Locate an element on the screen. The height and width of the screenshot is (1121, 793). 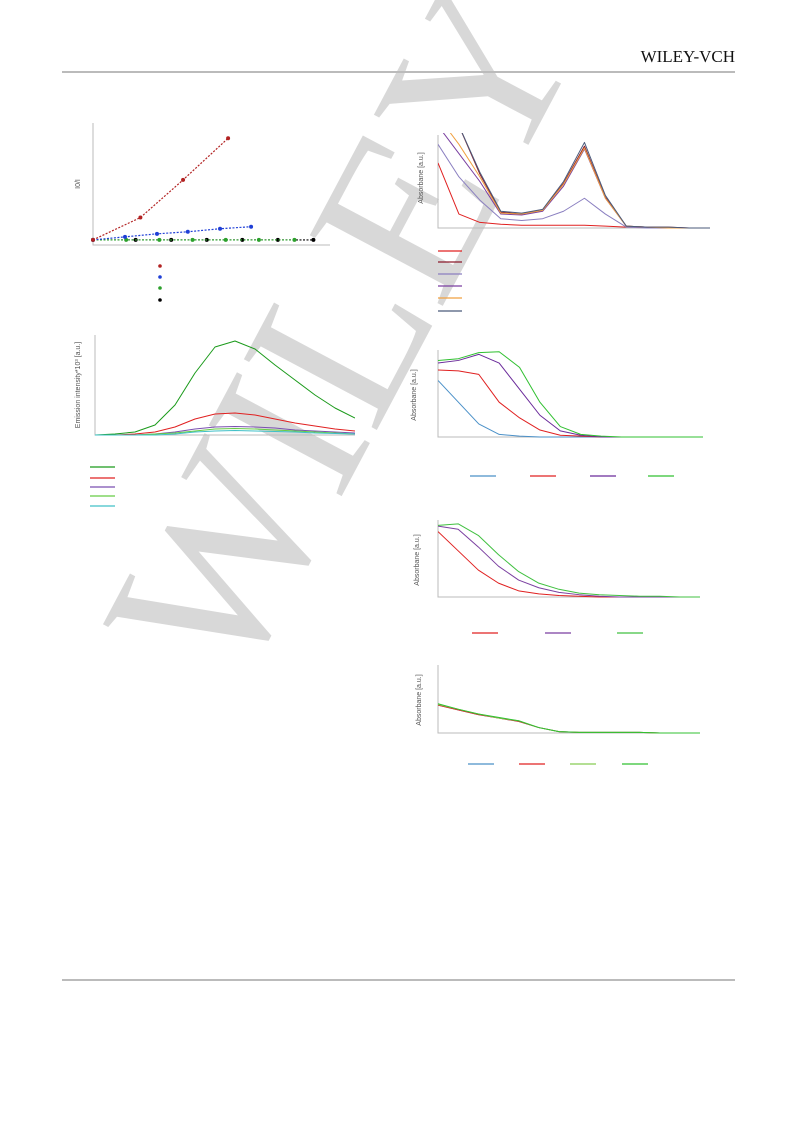
y-axis-label: I0/I is located at coordinates (78, 184).